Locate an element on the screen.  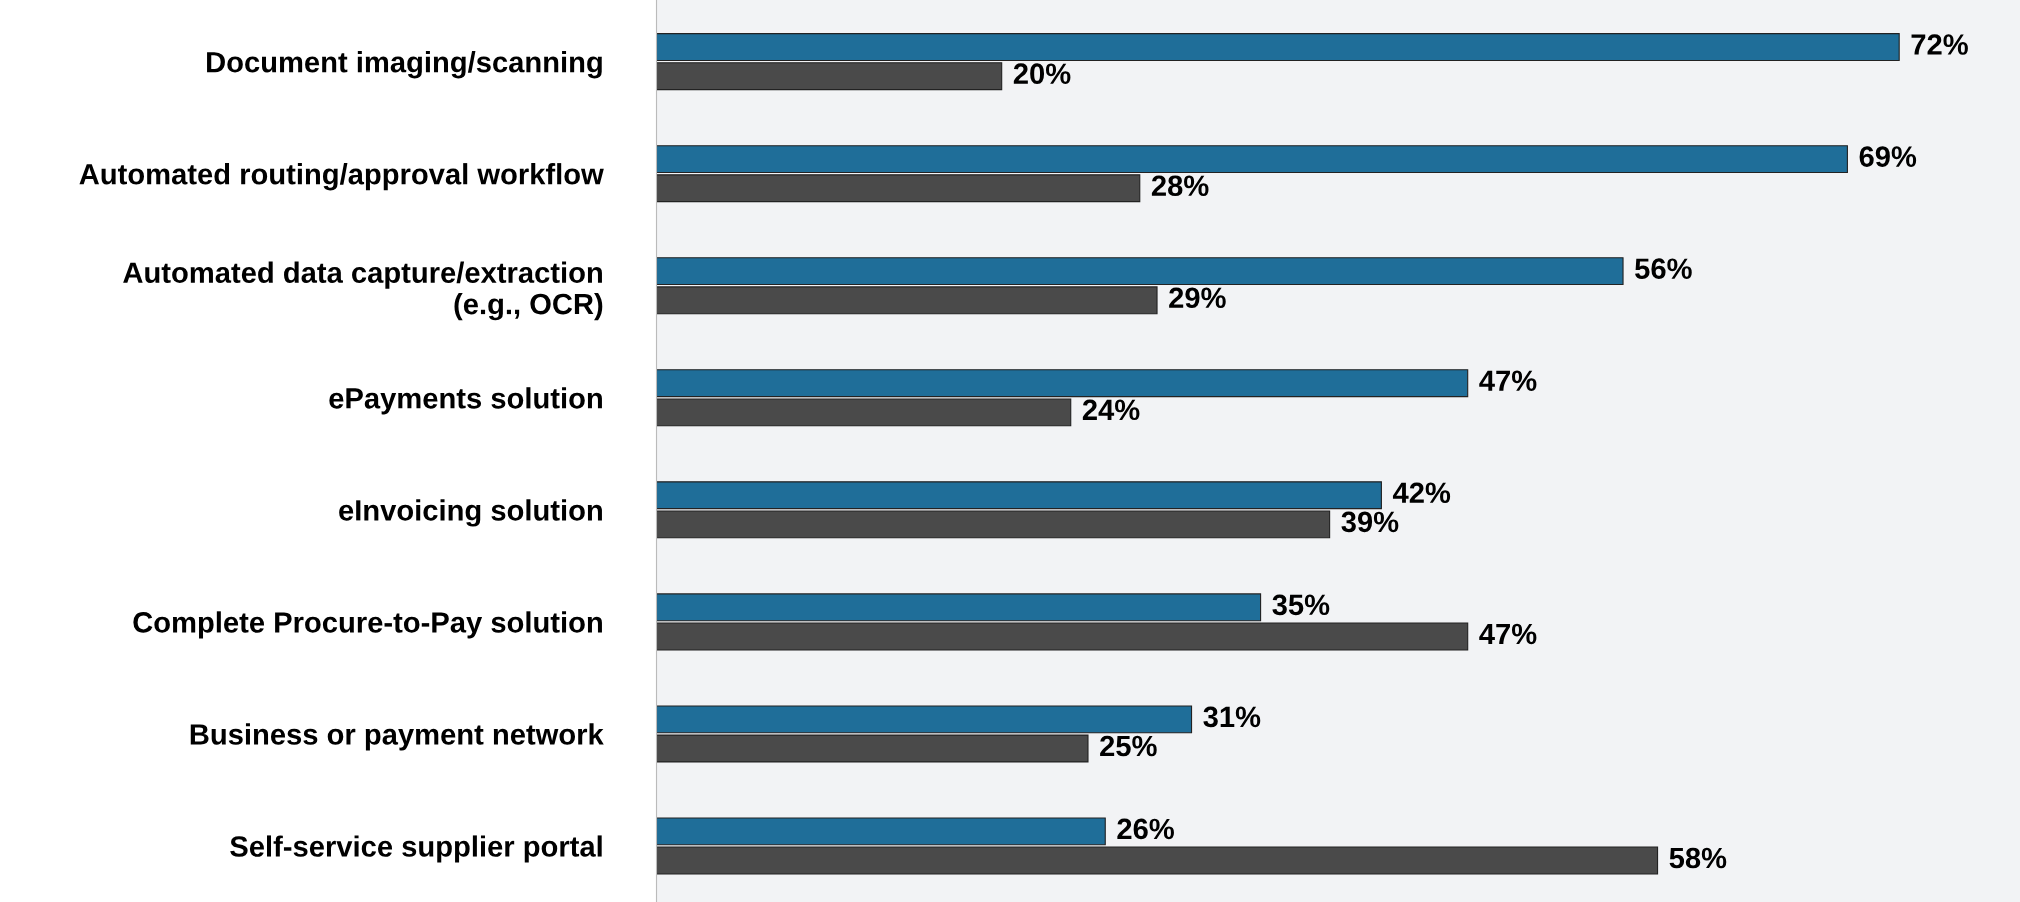
data-label: 69% is located at coordinates (1888, 156).